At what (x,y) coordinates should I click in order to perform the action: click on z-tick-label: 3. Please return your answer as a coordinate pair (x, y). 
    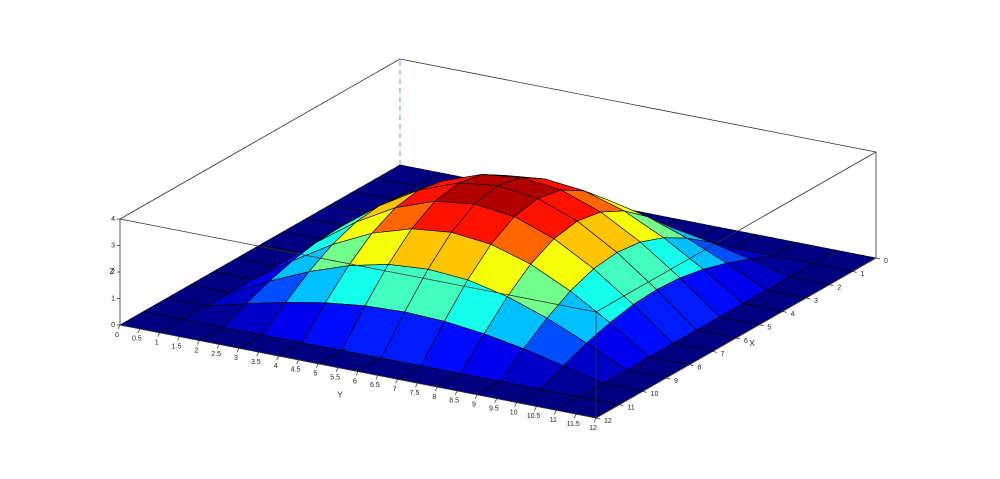
    Looking at the image, I should click on (113, 245).